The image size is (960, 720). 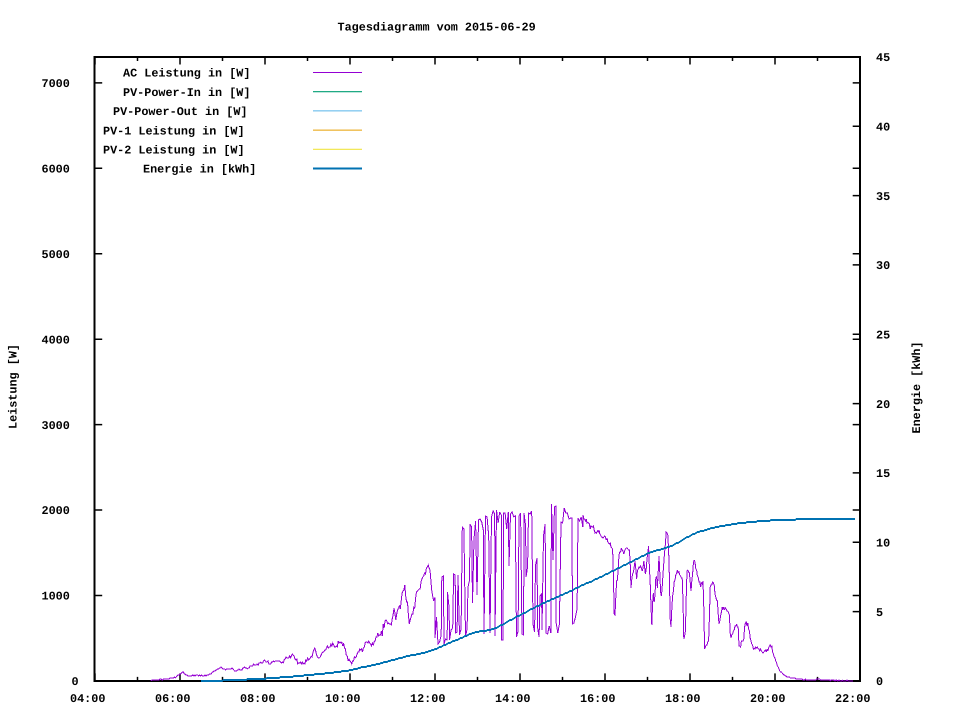 What do you see at coordinates (682, 699) in the screenshot?
I see `svg-text: 18:00` at bounding box center [682, 699].